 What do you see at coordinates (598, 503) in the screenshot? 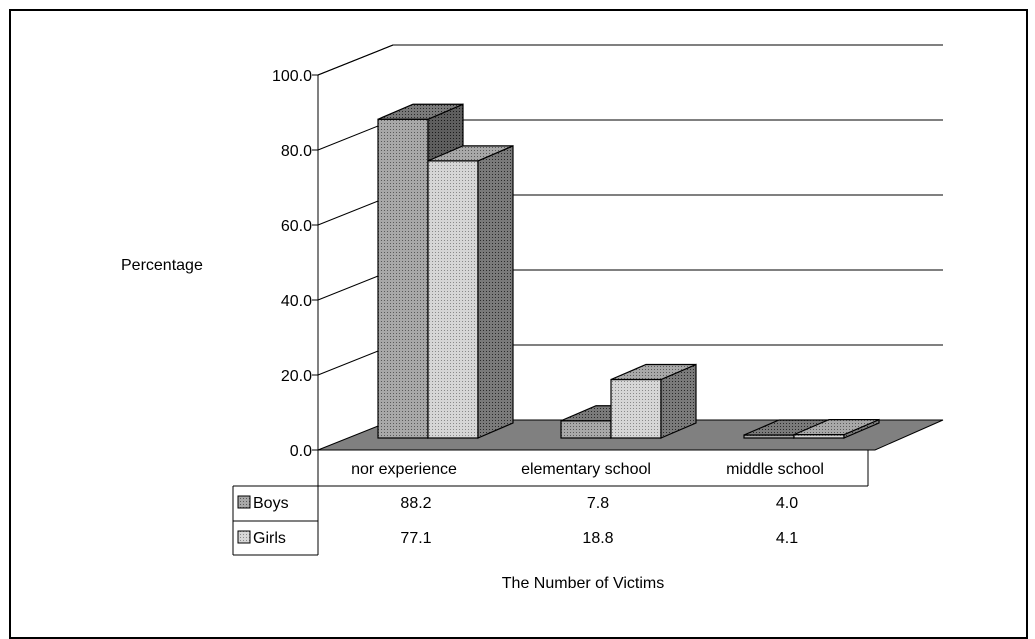
I see `data-label: 7.8` at bounding box center [598, 503].